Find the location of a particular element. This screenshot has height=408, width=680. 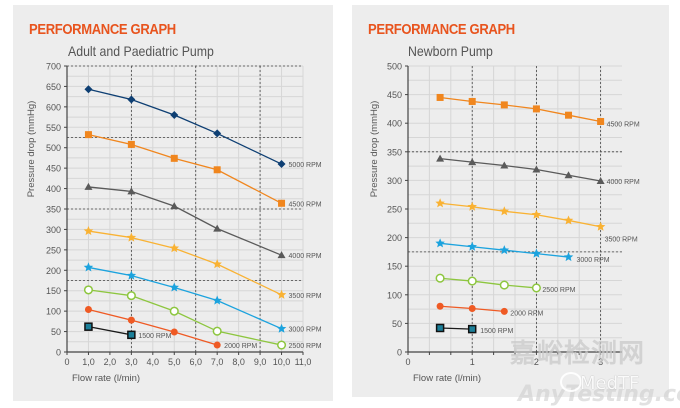

x-tick-label: 4,0 is located at coordinates (153, 362).